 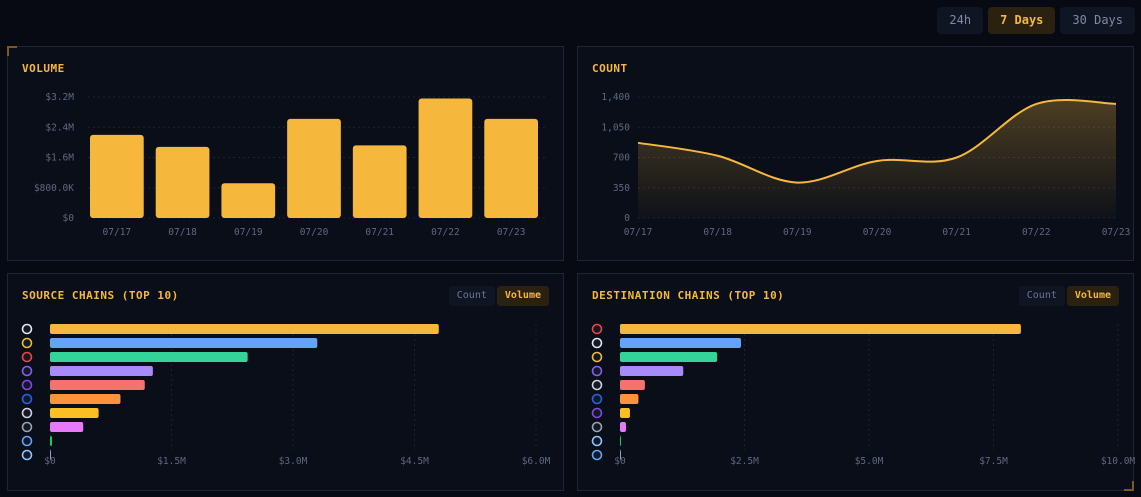 What do you see at coordinates (877, 141) in the screenshot?
I see `count-line` at bounding box center [877, 141].